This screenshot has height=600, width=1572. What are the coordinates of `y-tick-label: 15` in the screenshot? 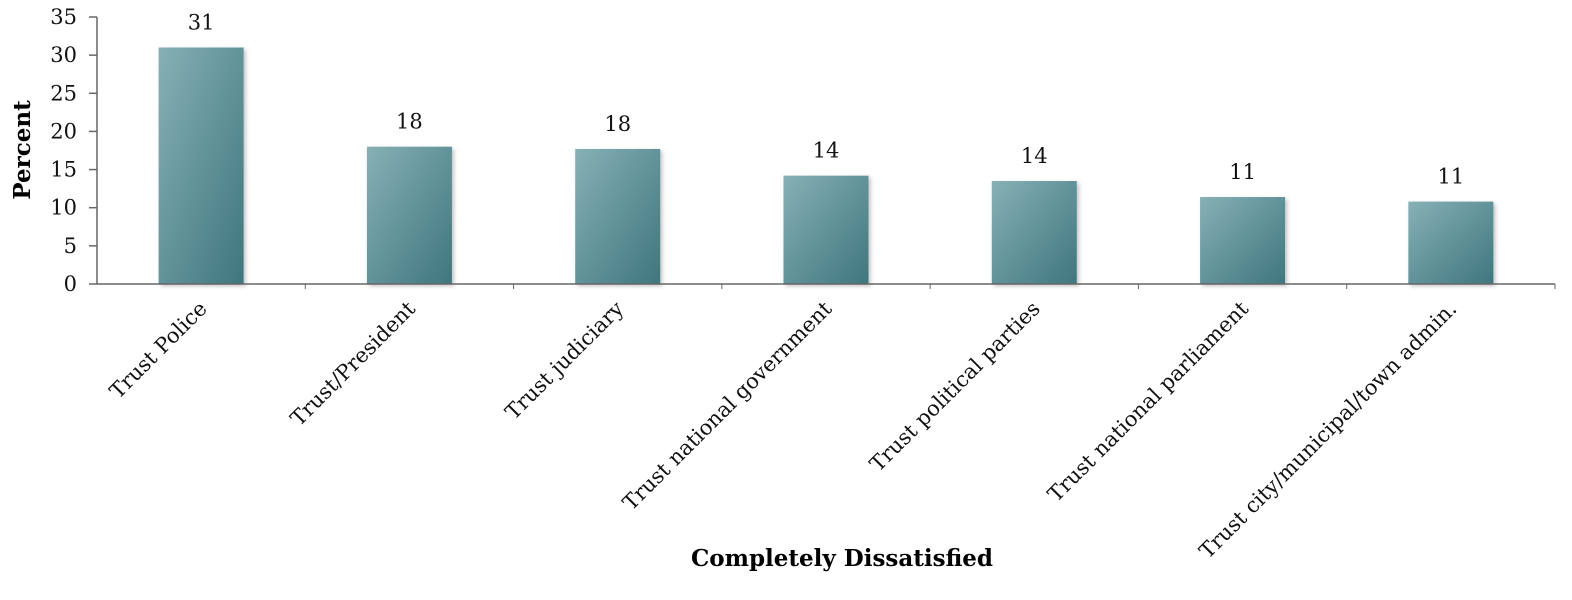 It's located at (63, 170).